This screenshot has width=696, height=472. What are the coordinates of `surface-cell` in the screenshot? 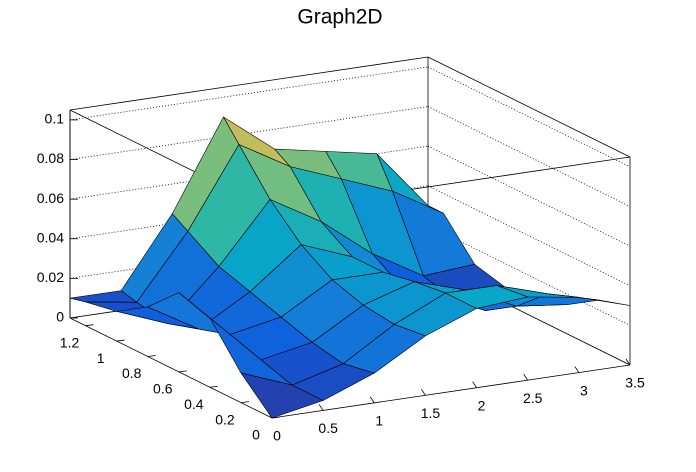 It's located at (282, 395).